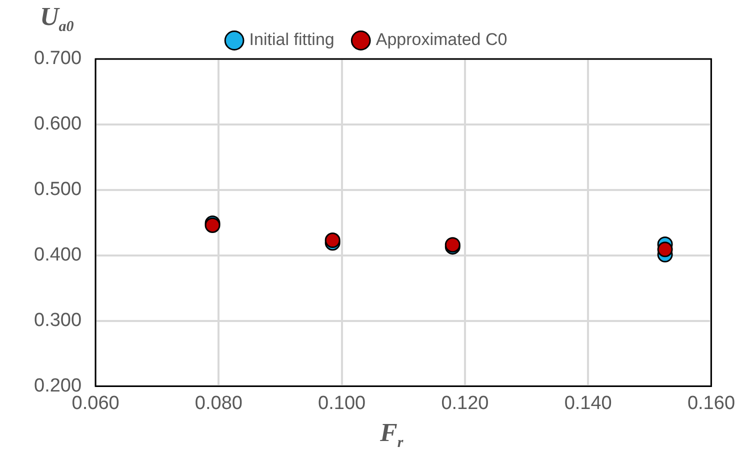 The image size is (741, 467). I want to click on x-tick-label: 0.120, so click(465, 403).